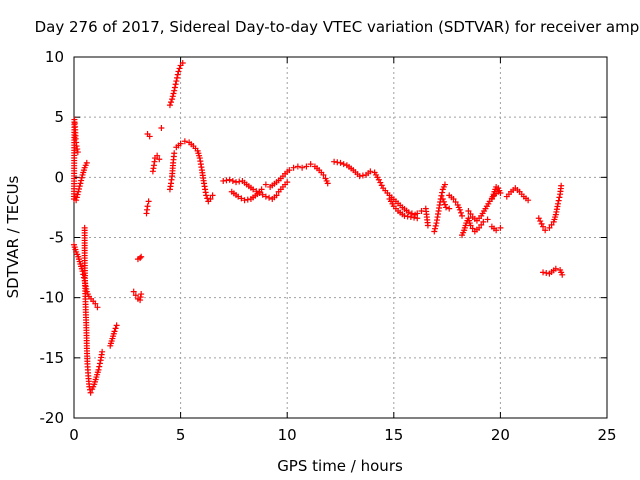  What do you see at coordinates (59, 177) in the screenshot?
I see `y-tick-label: 0` at bounding box center [59, 177].